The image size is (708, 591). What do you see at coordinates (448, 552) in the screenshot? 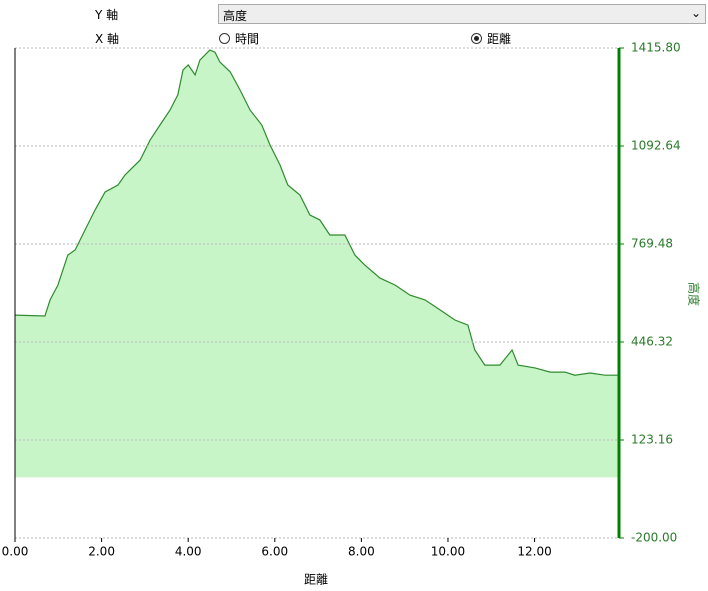
I see `x-tick-label: 10.00` at bounding box center [448, 552].